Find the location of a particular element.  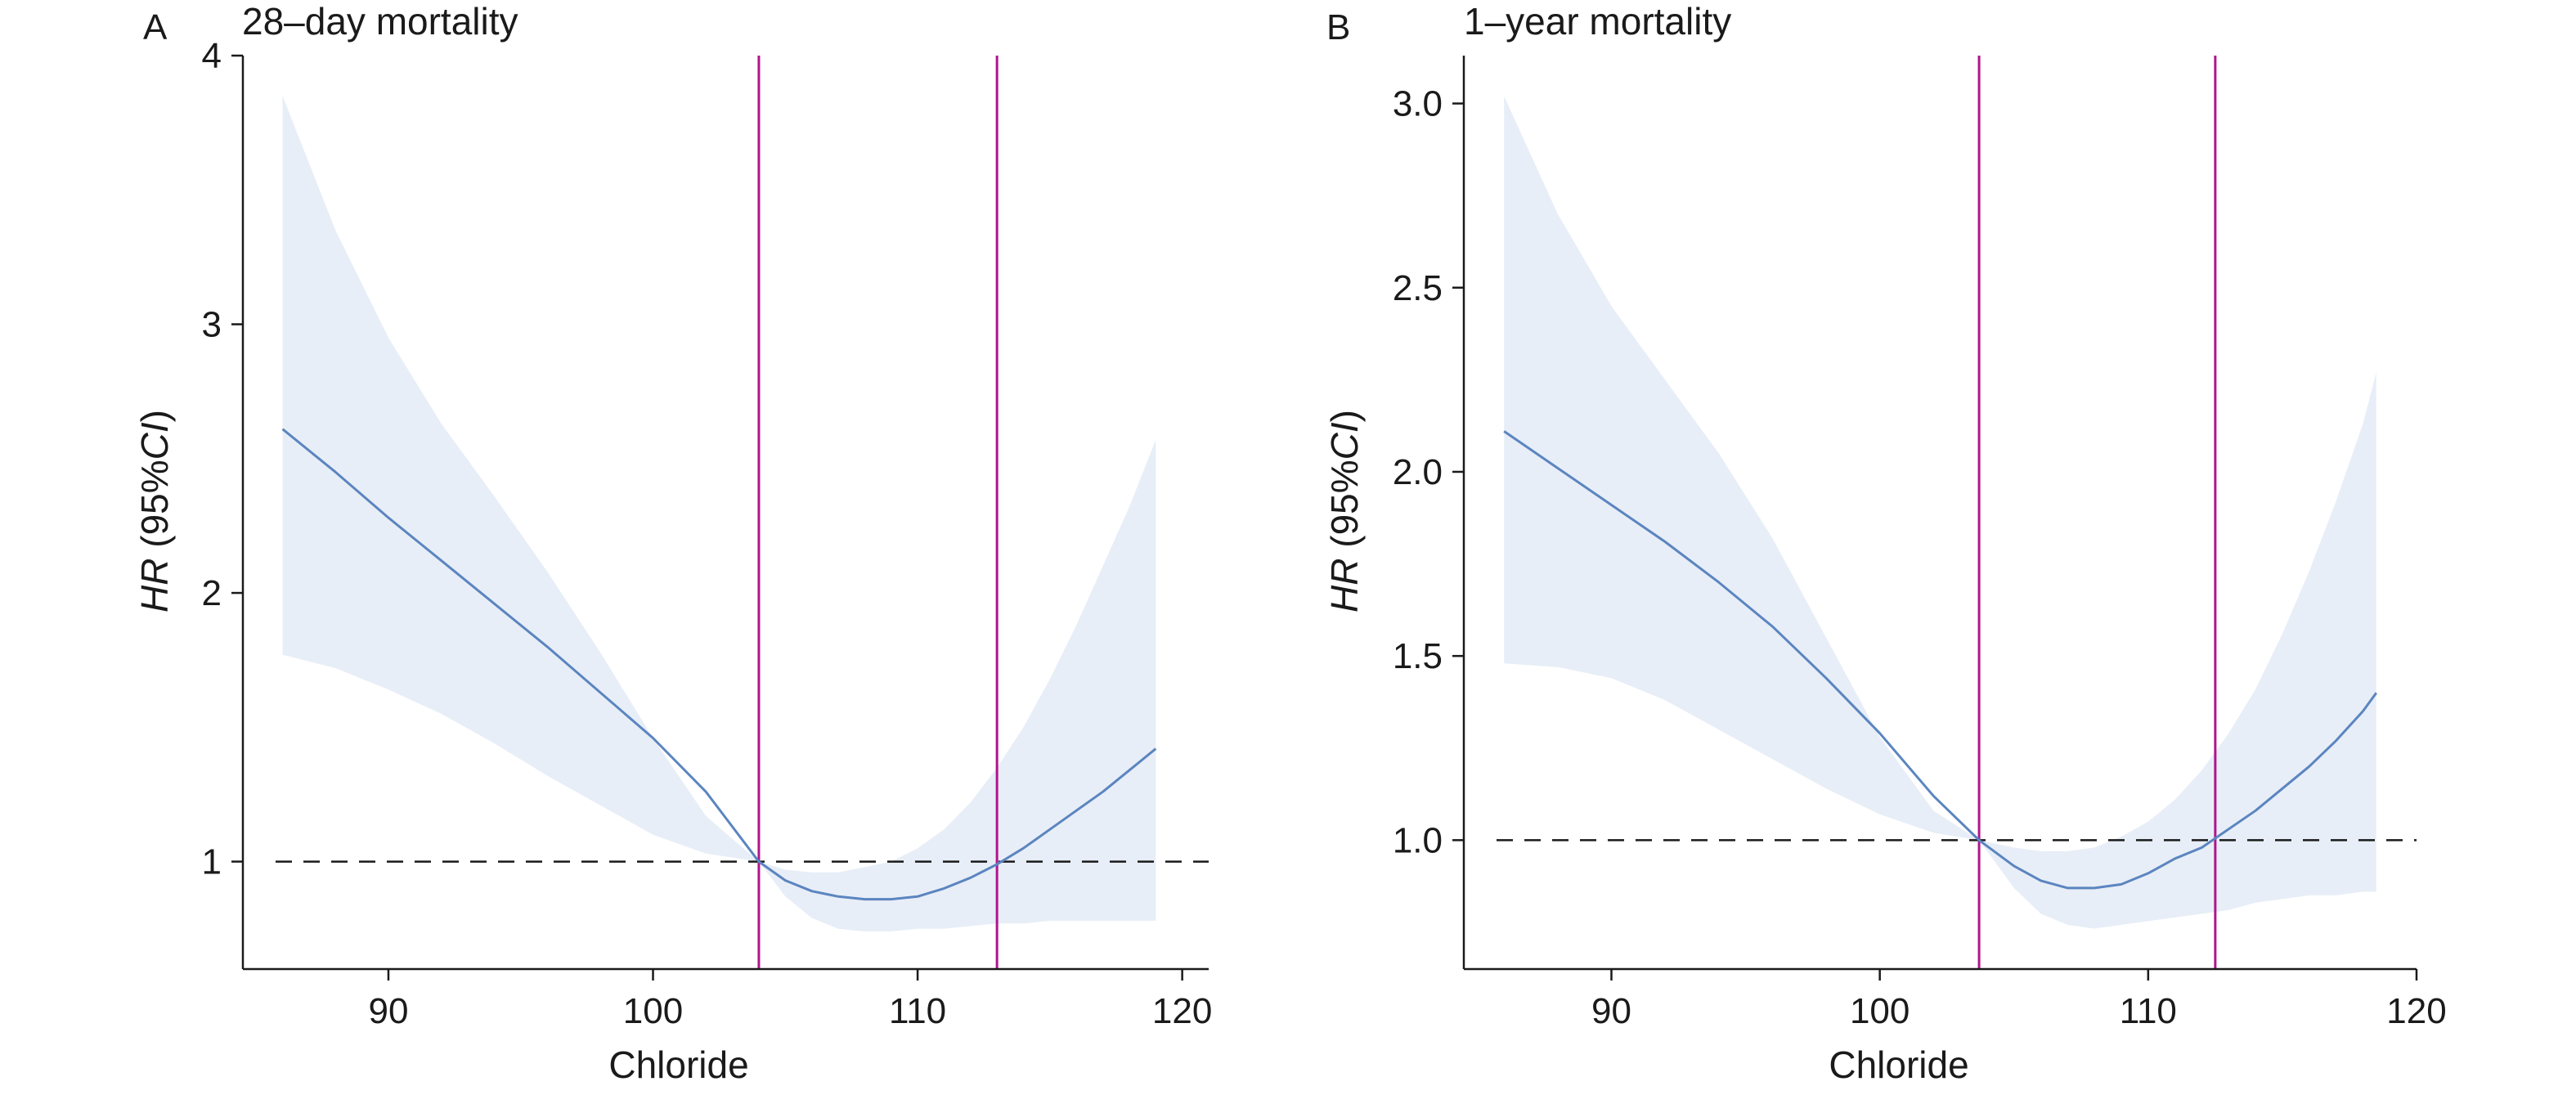

y-tick-label: 2.0 is located at coordinates (1418, 472).